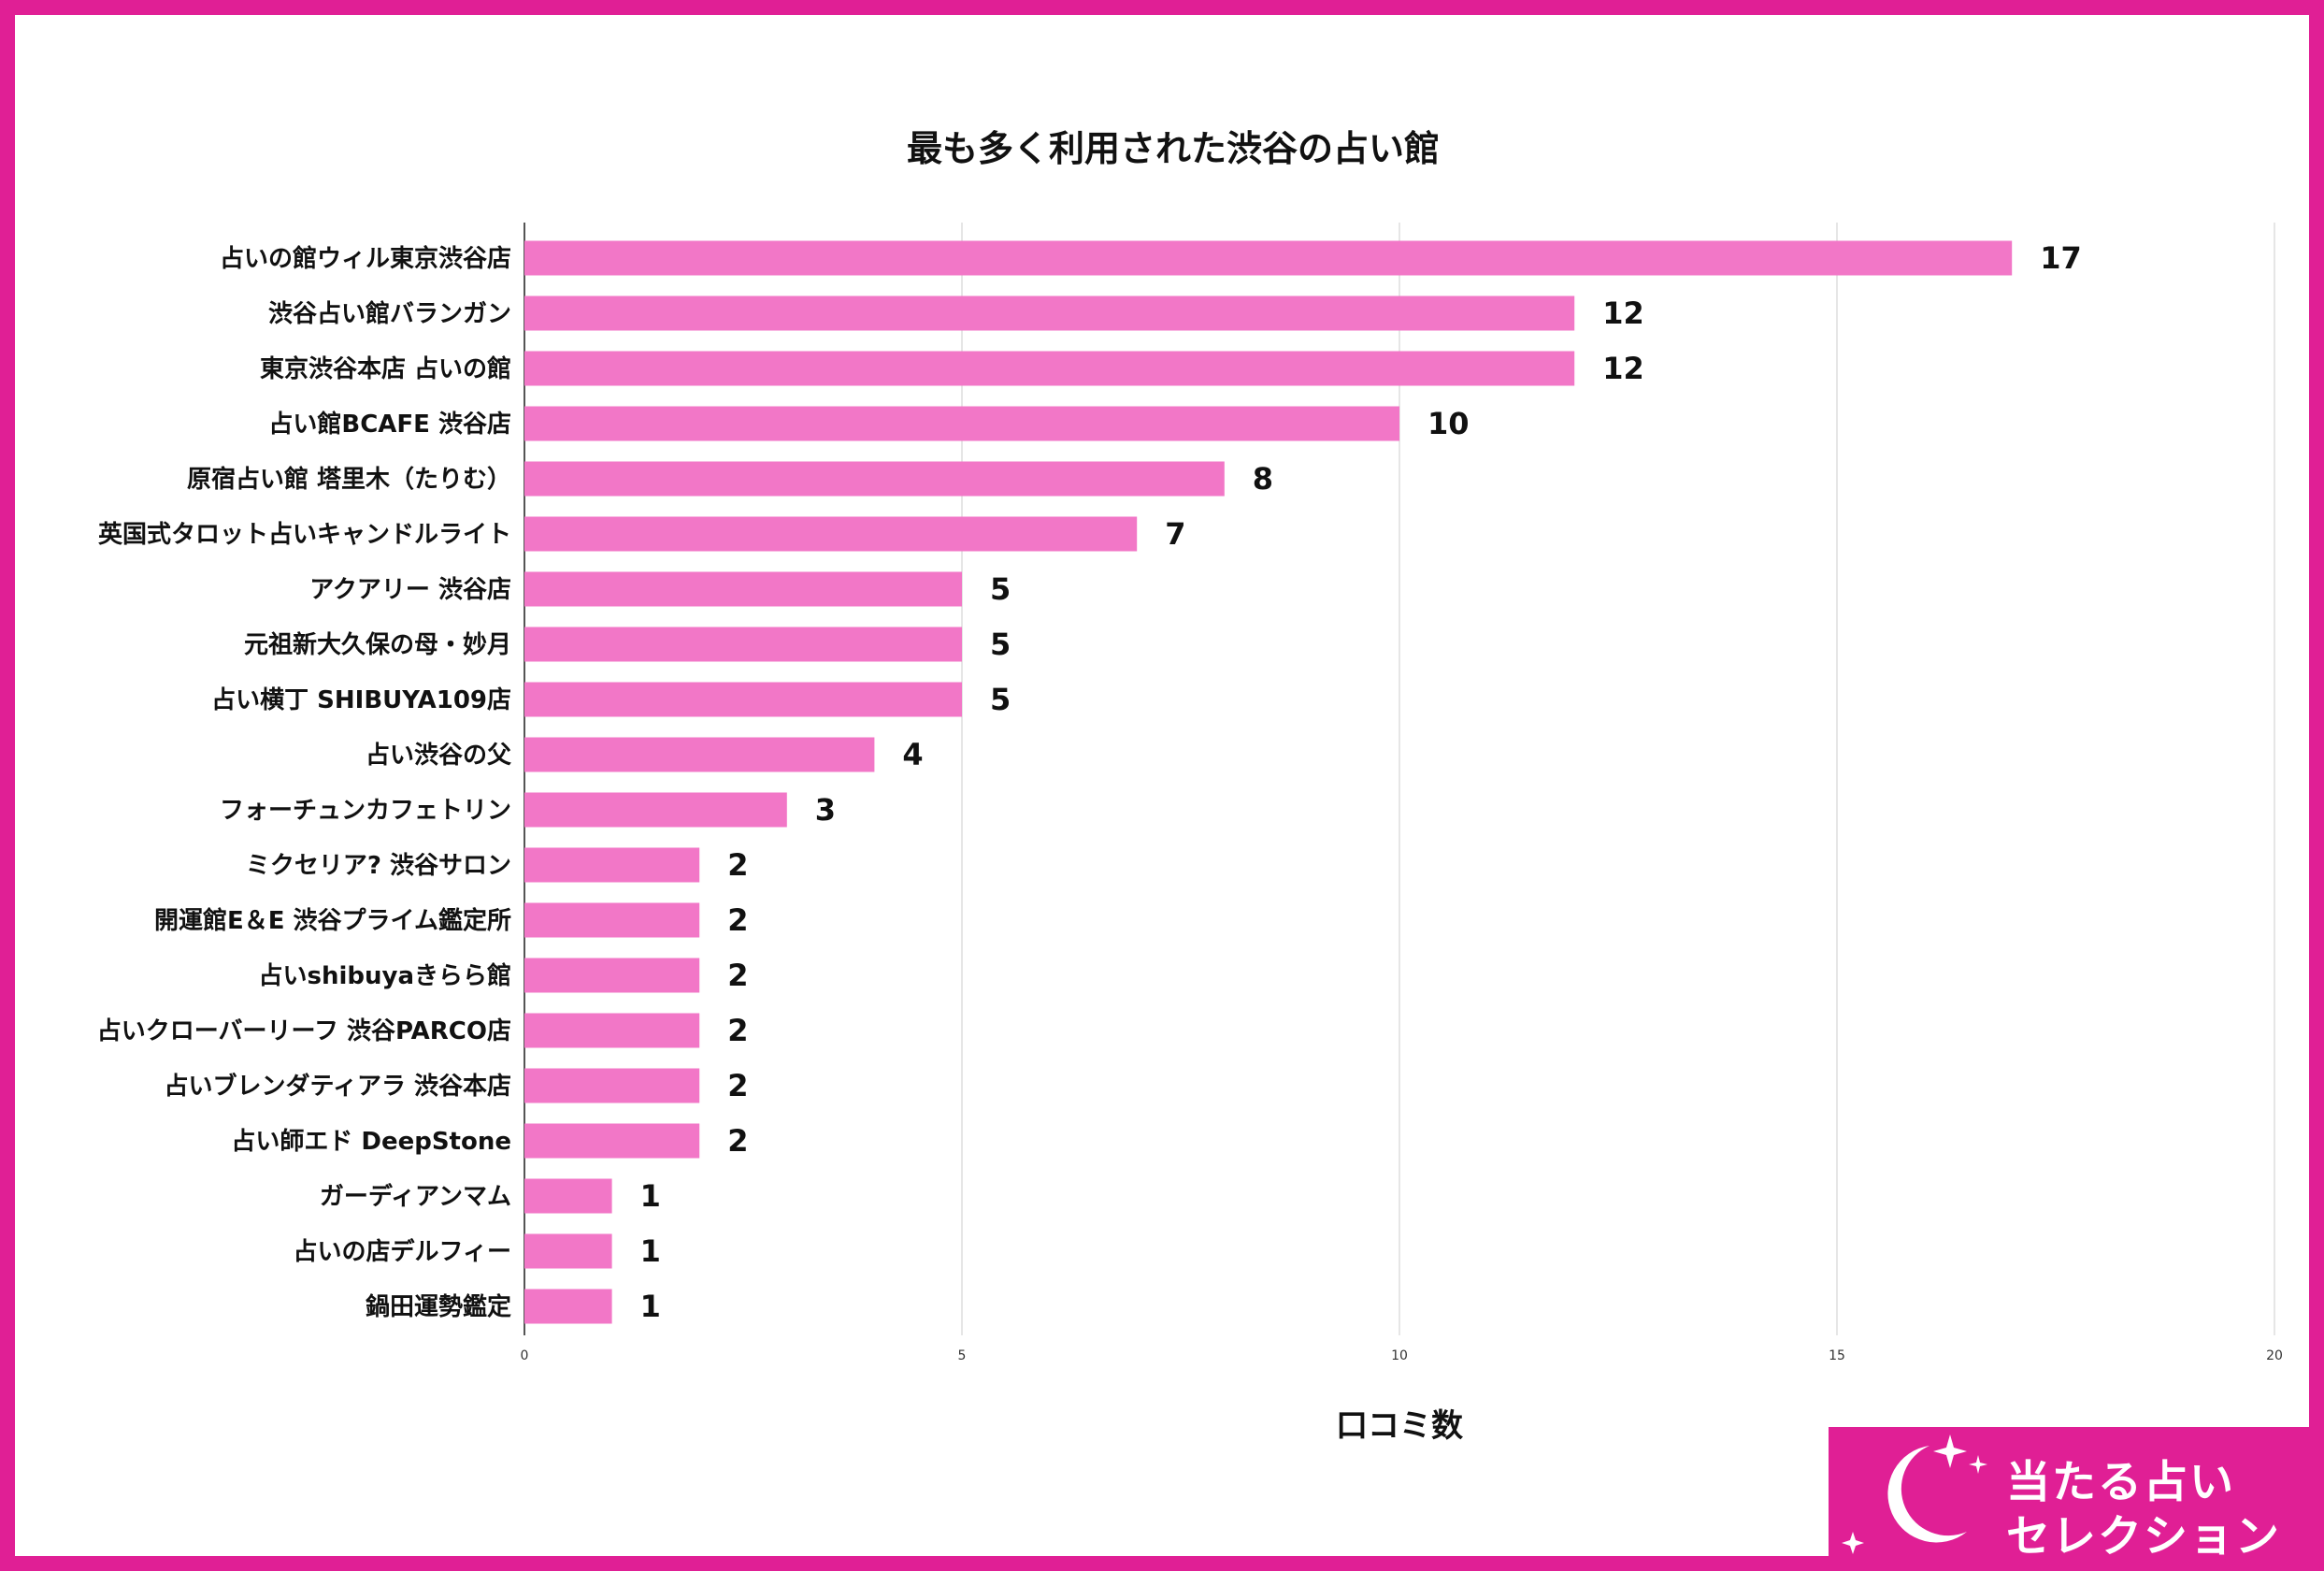  Describe the element at coordinates (439, 756) in the screenshot. I see `category-label: 占い渋谷の父` at that location.